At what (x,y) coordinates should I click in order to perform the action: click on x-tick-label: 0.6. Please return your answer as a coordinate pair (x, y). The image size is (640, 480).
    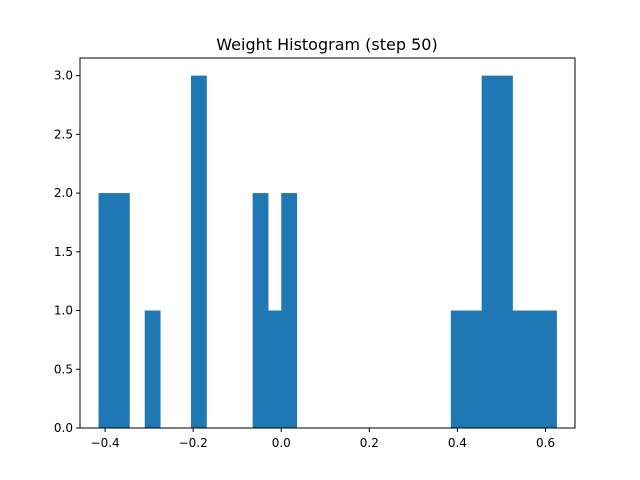
    Looking at the image, I should click on (545, 443).